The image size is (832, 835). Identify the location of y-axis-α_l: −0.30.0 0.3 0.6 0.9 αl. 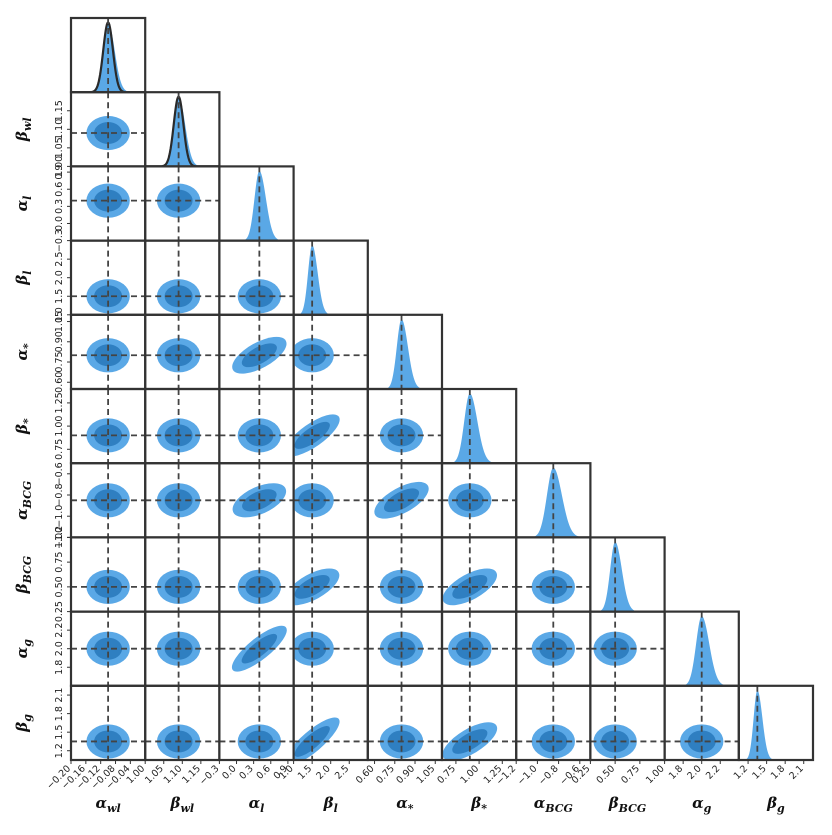
(42, 208).